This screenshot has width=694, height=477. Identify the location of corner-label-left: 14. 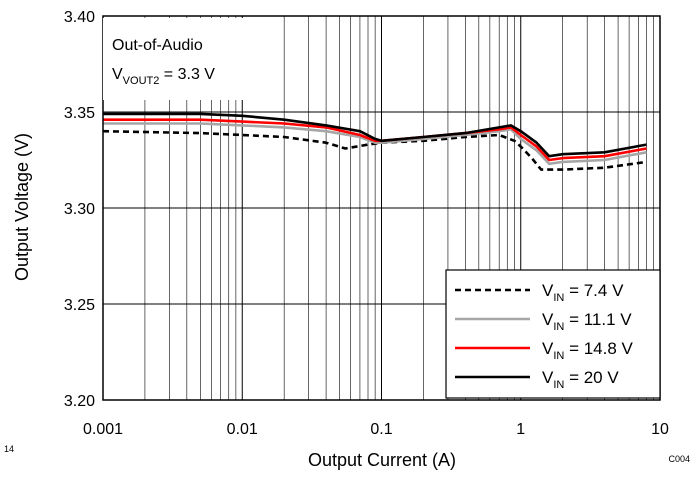
(9, 449).